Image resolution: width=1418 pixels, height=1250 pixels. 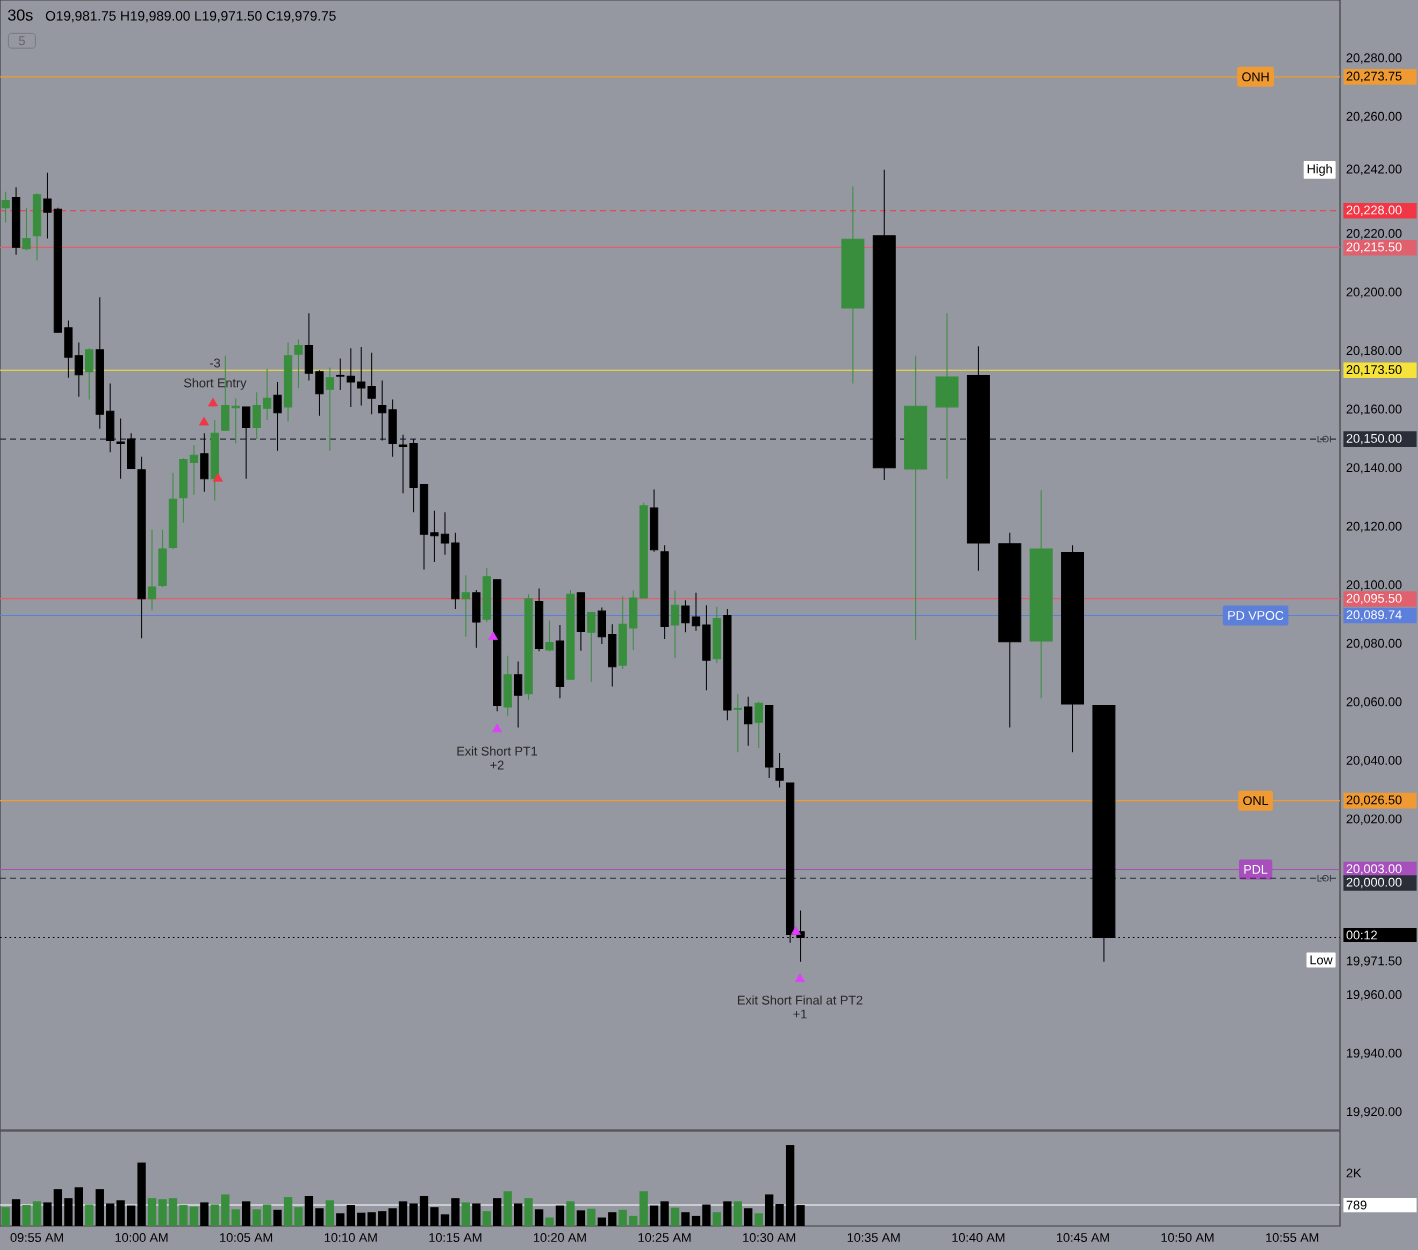 I want to click on ref-line-label: LOI, so click(x=1324, y=878).